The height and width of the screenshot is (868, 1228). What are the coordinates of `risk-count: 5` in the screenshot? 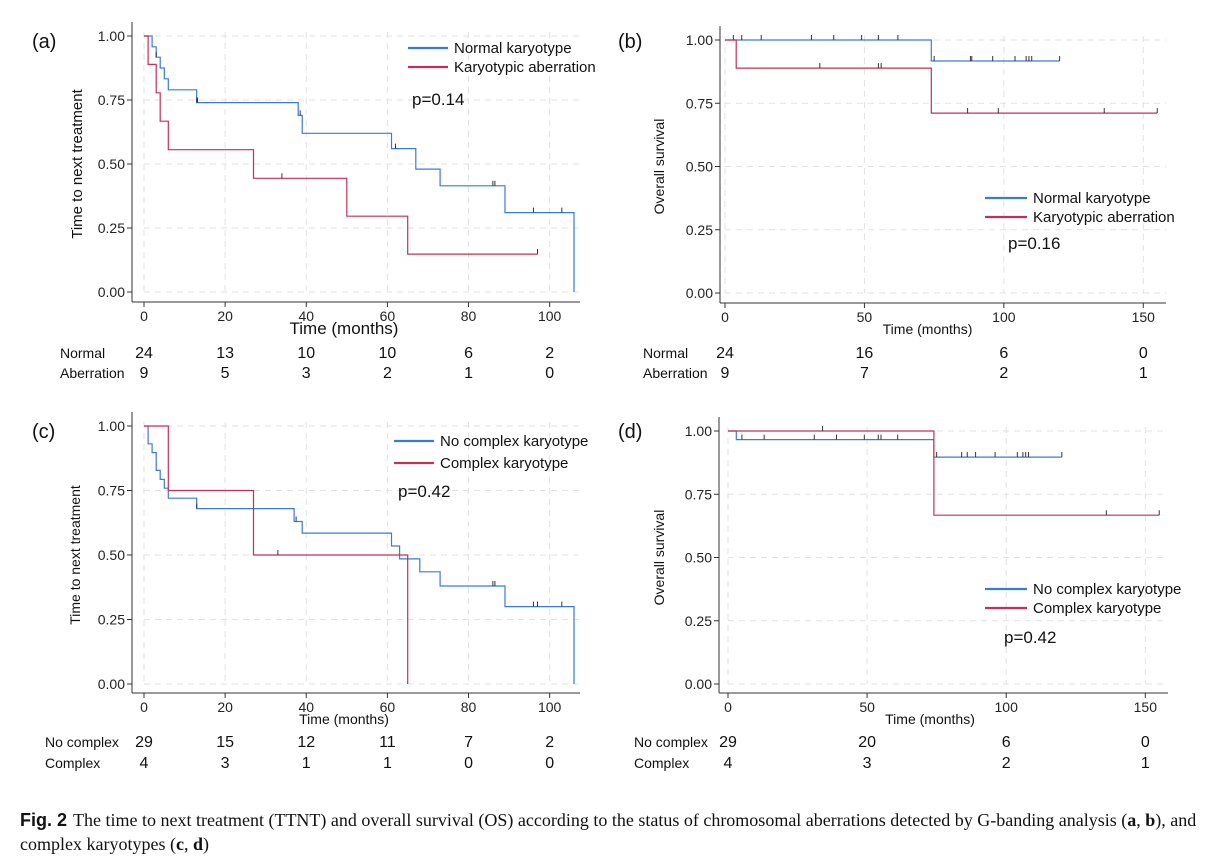 It's located at (225, 373).